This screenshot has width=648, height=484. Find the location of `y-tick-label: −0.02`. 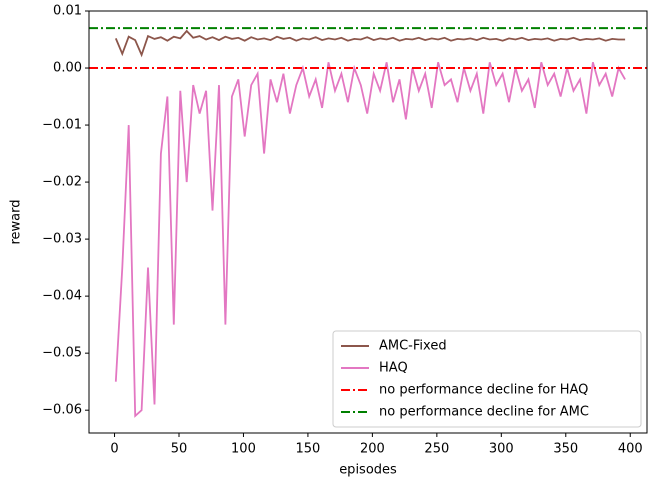

y-tick-label: −0.02 is located at coordinates (62, 182).